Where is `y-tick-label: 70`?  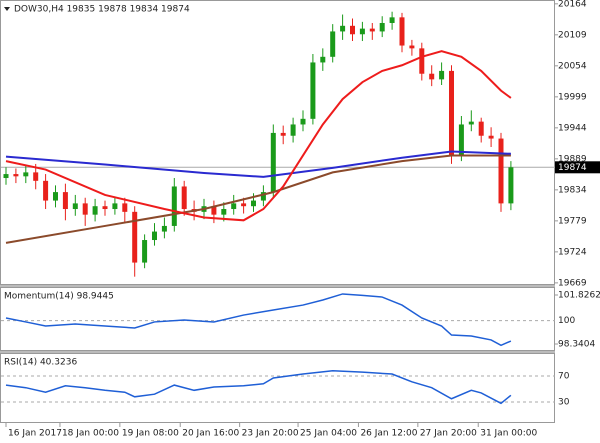
y-tick-label: 70 is located at coordinates (564, 377).